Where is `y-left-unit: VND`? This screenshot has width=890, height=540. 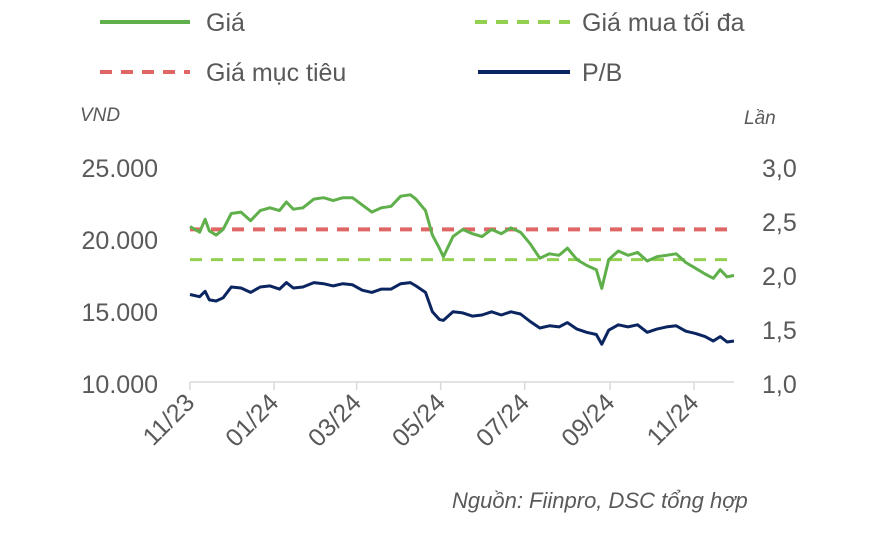 y-left-unit: VND is located at coordinates (100, 115).